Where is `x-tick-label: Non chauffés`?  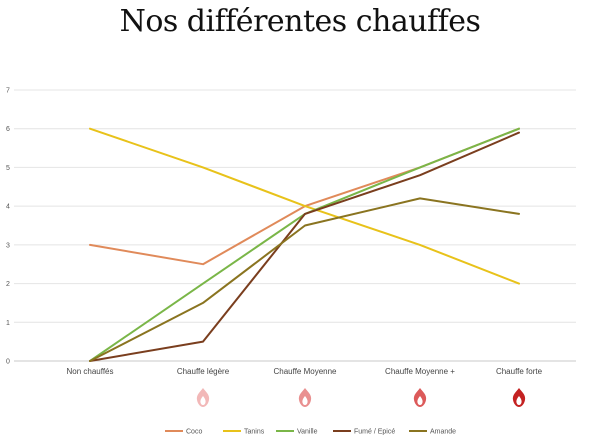
x-tick-label: Non chauffés is located at coordinates (90, 371).